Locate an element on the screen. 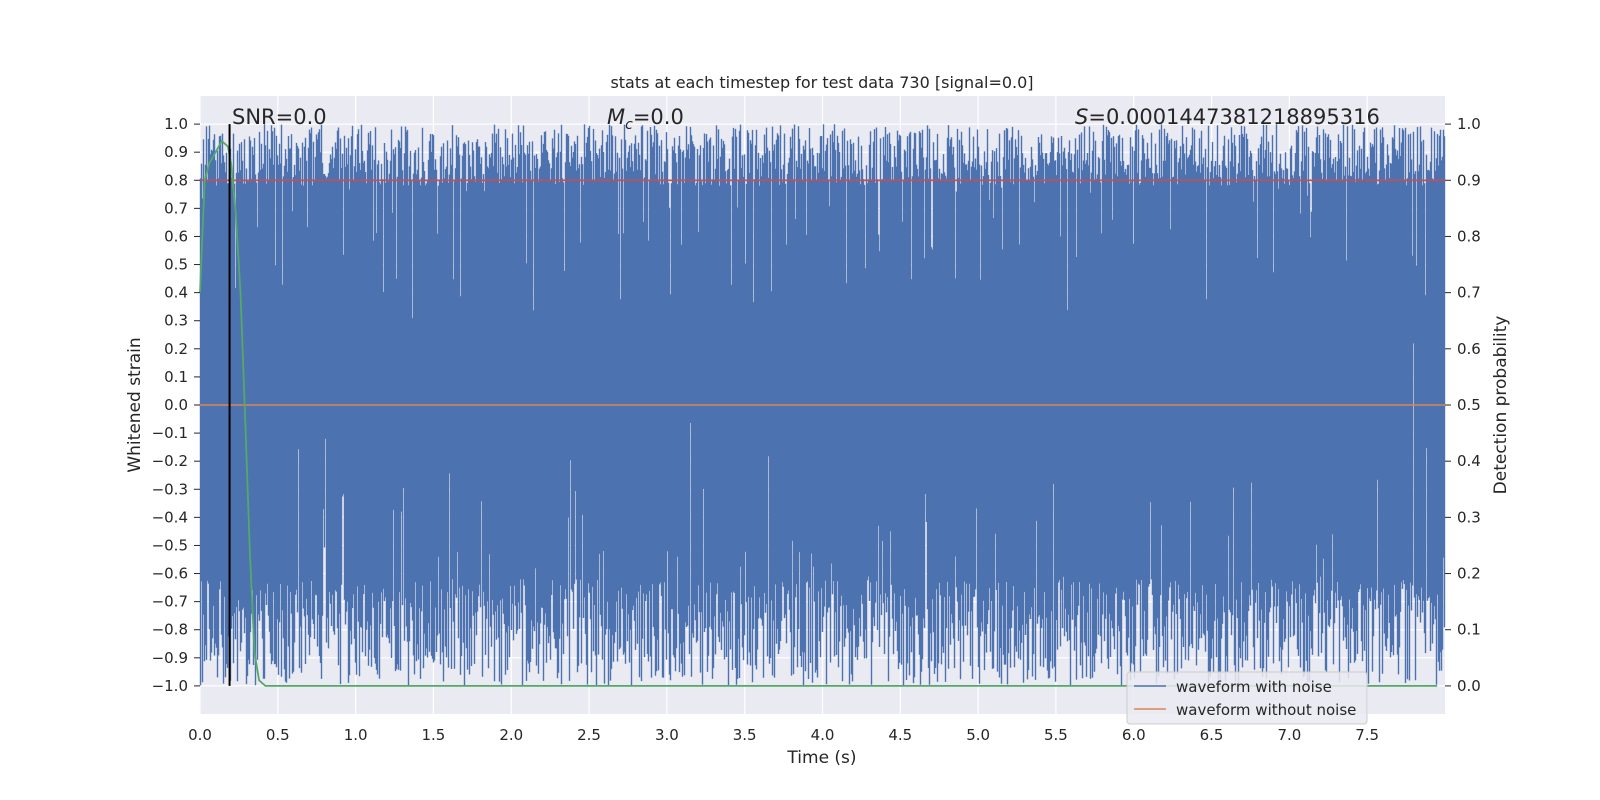 This screenshot has height=800, width=1600. chirp-mass-symbol: M is located at coordinates (616, 117).